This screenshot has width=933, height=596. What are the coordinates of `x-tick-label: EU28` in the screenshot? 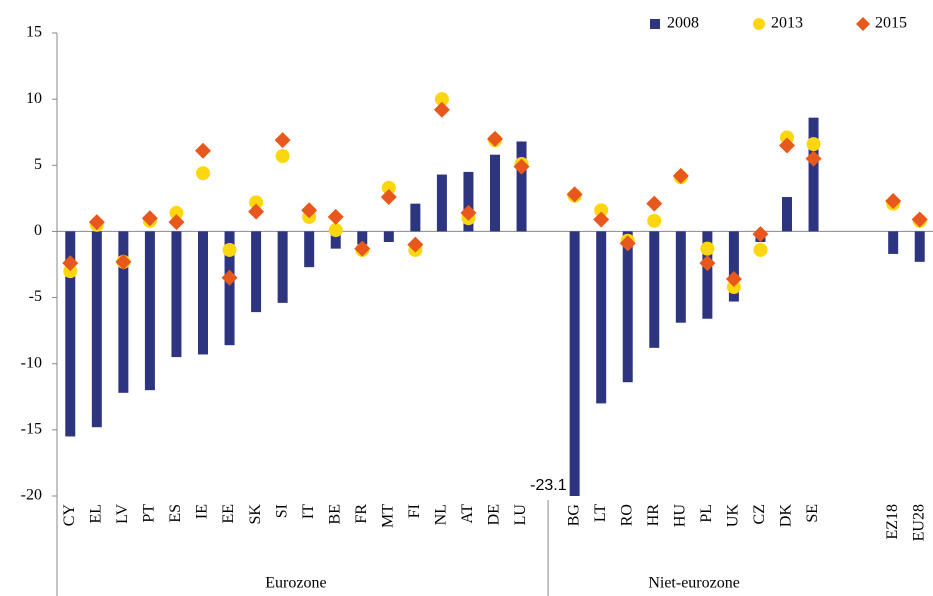 It's located at (918, 522).